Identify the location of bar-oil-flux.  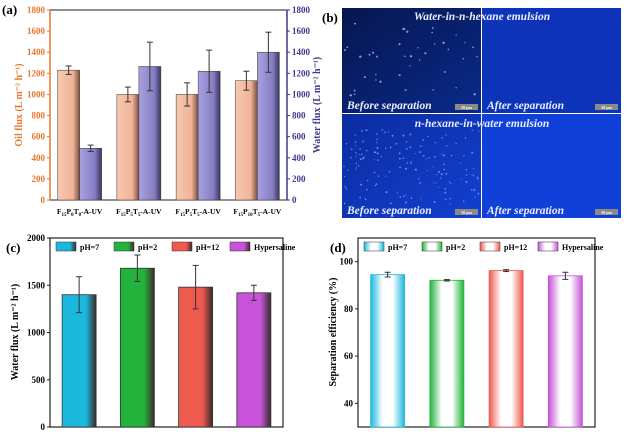
(128, 147).